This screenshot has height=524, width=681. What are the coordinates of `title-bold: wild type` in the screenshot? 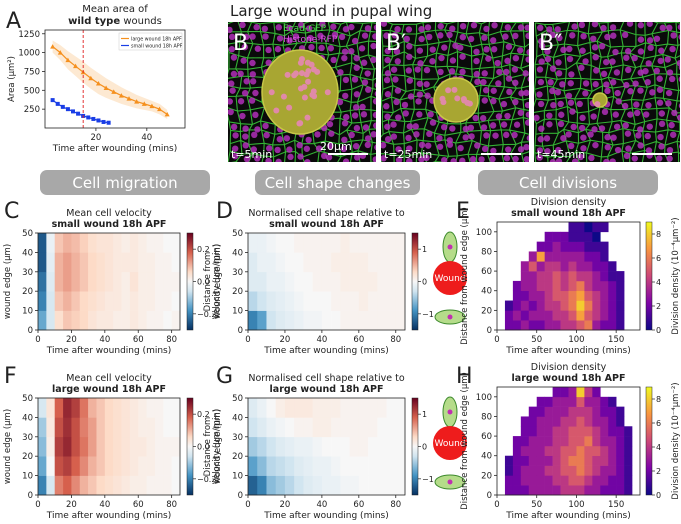 It's located at (94, 21).